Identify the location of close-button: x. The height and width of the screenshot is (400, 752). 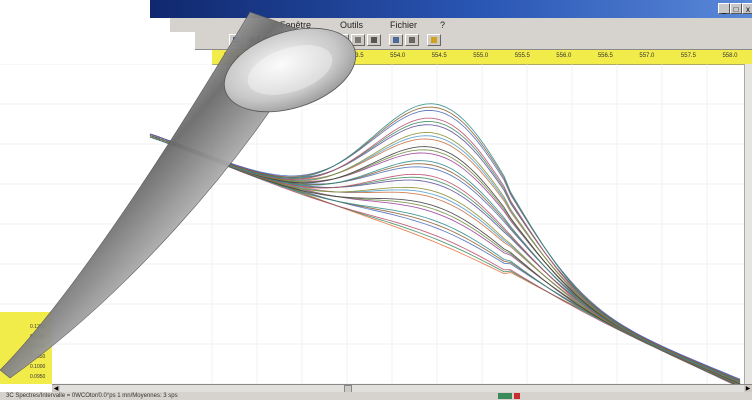
(747, 8).